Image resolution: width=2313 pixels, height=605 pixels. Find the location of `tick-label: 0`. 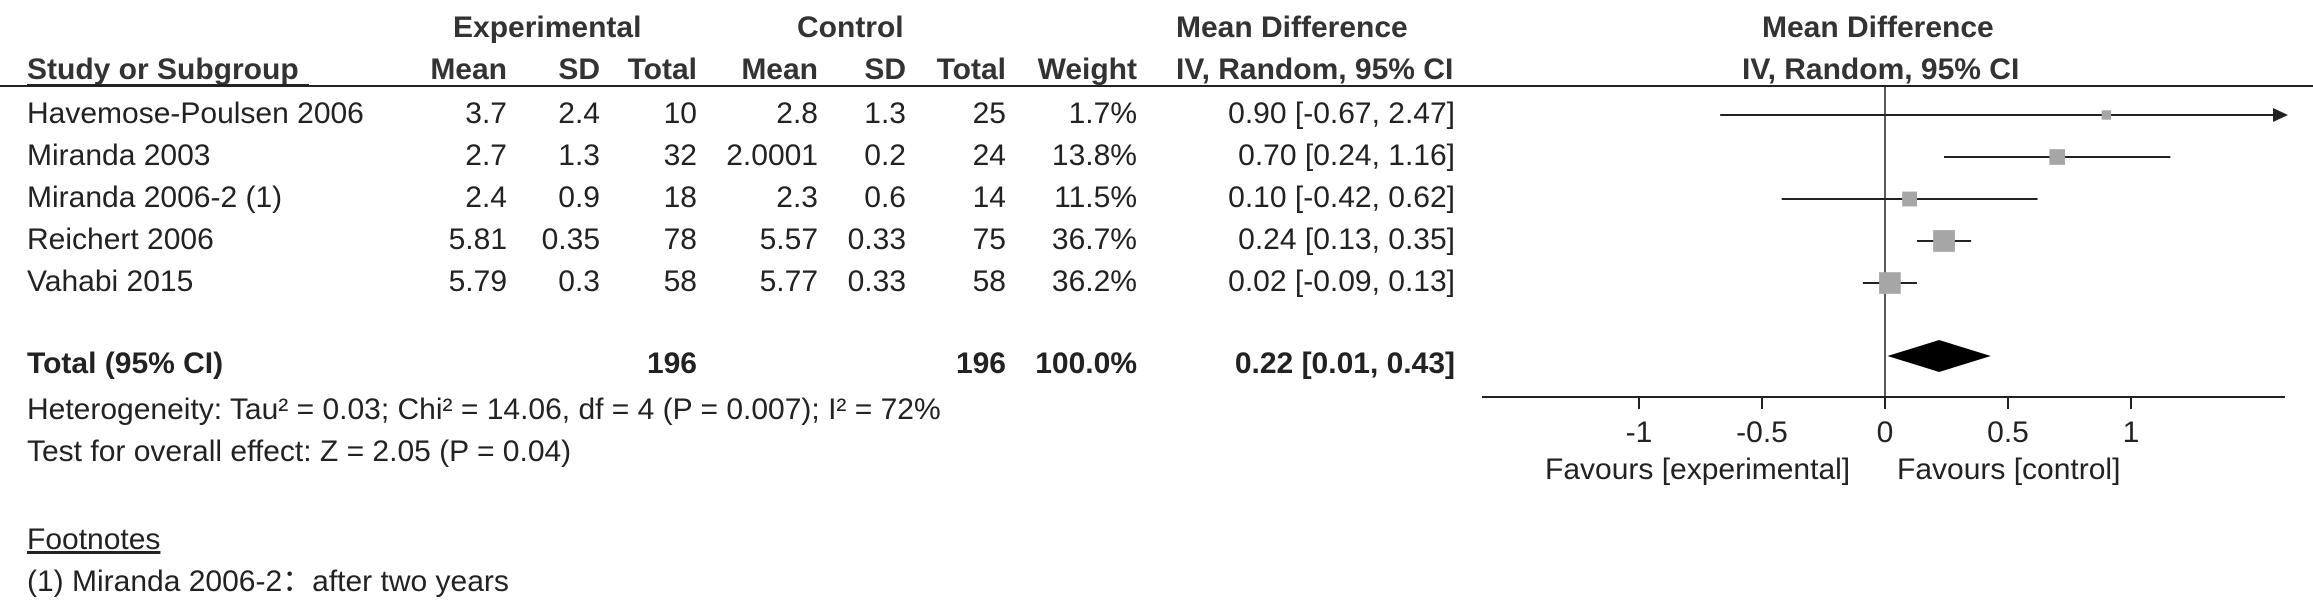

tick-label: 0 is located at coordinates (1885, 432).